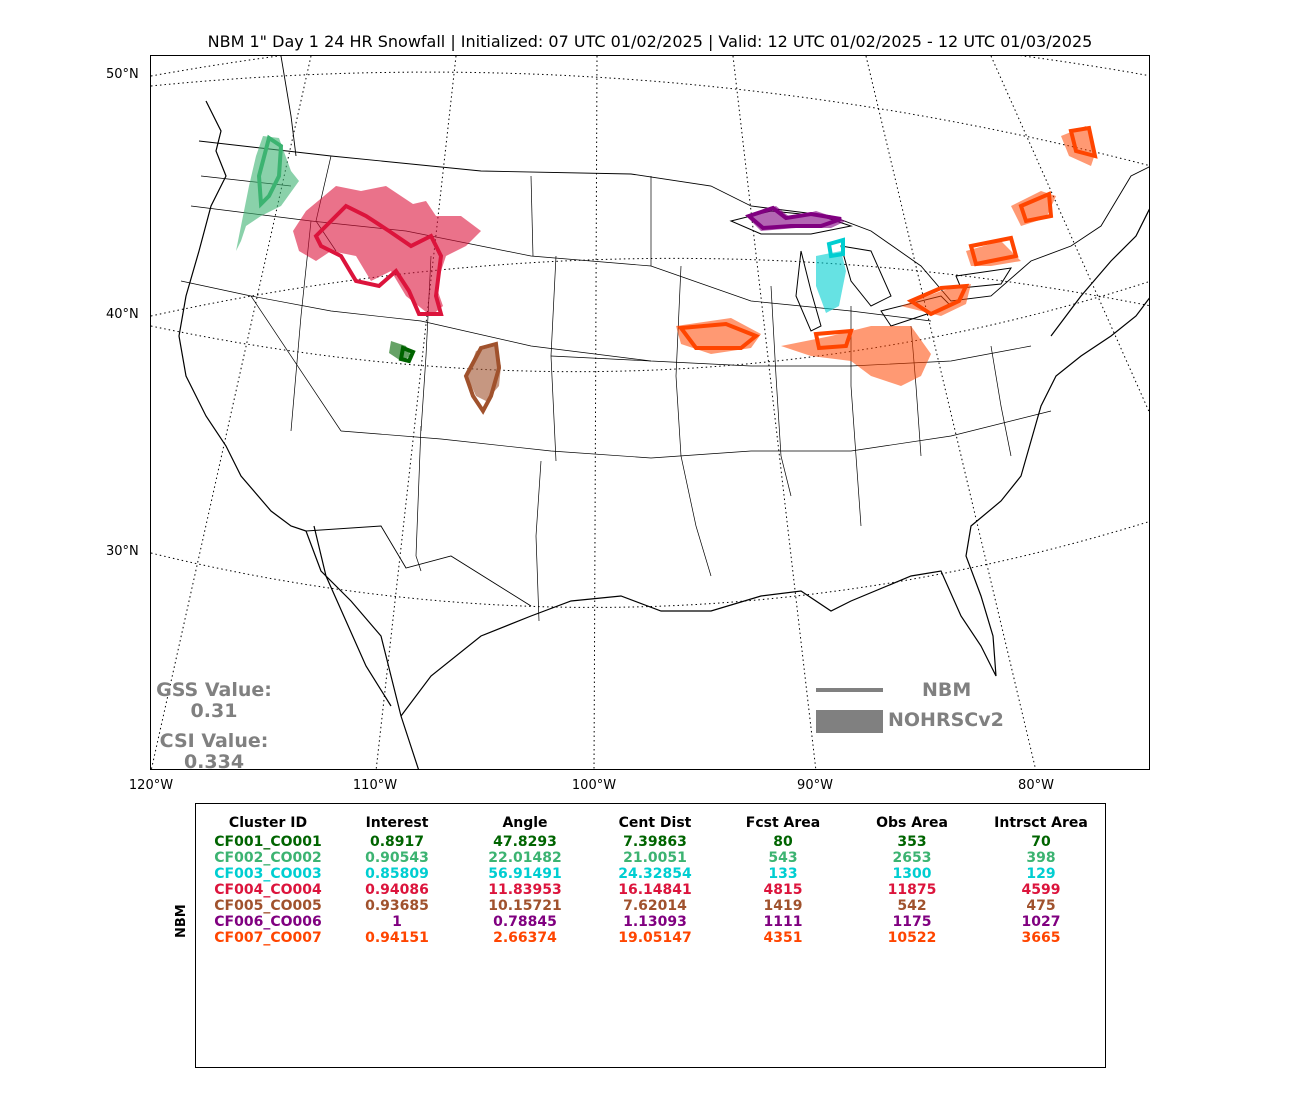  What do you see at coordinates (525, 938) in the screenshot?
I see `table-cell: 2.66374` at bounding box center [525, 938].